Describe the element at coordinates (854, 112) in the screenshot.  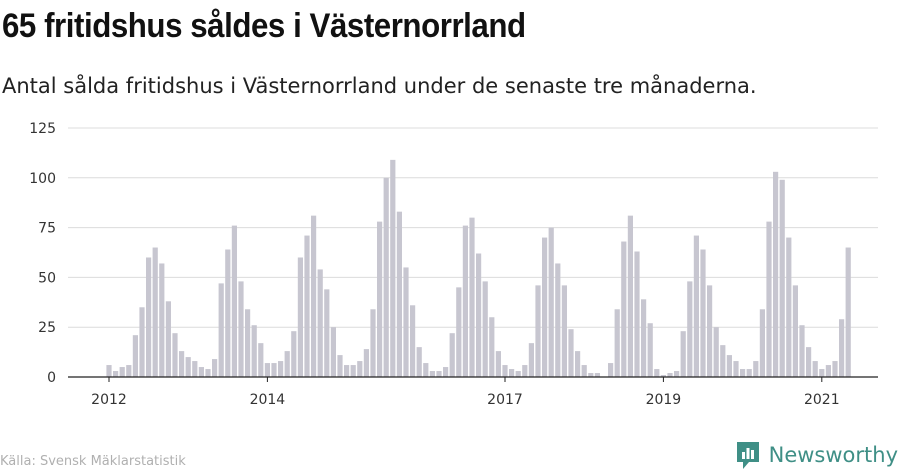
I see `data-label: 65` at that location.